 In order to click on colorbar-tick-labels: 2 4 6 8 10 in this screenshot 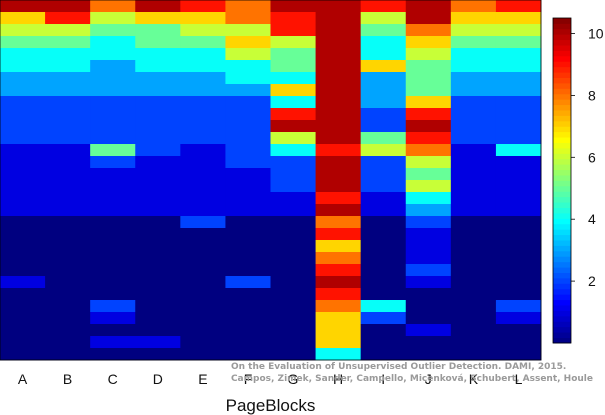, I will do `click(587, 157)`.